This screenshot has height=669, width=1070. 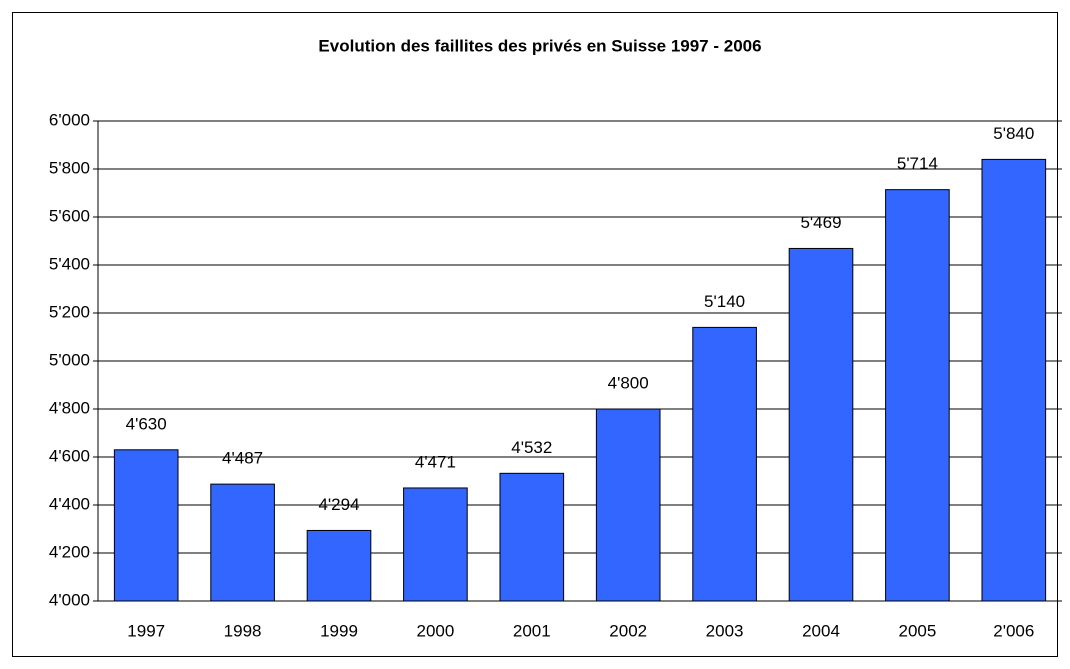 What do you see at coordinates (821, 630) in the screenshot?
I see `x-tick-label: 2004` at bounding box center [821, 630].